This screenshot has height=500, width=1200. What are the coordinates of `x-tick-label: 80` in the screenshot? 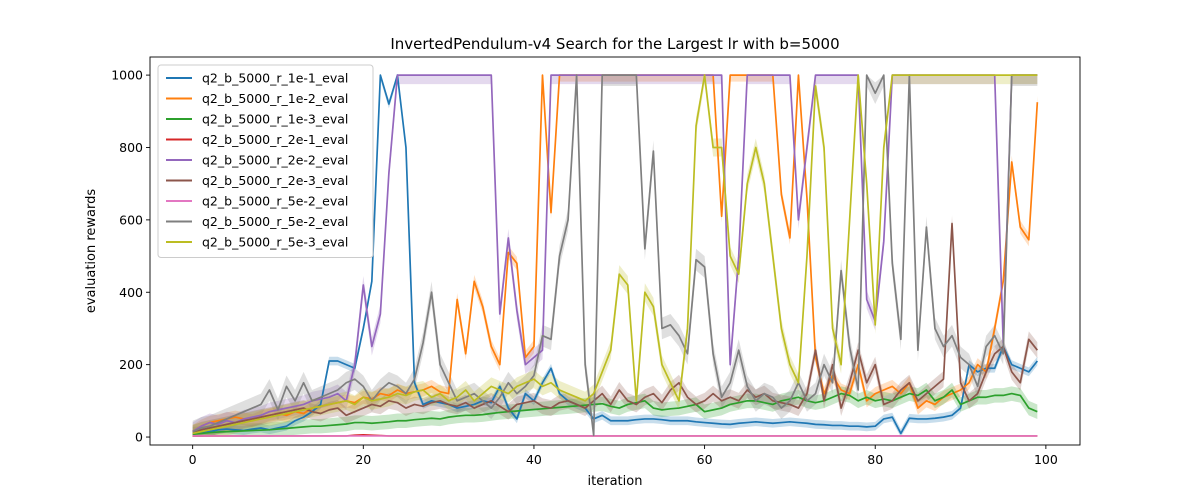 It's located at (875, 459).